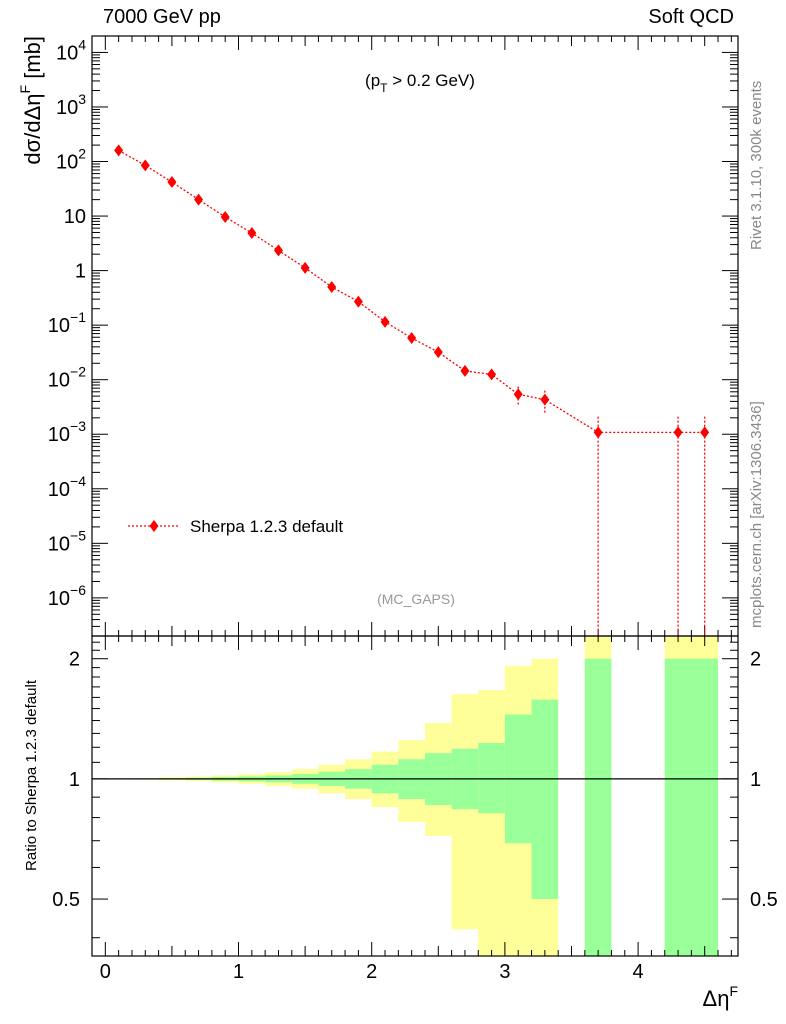 Image resolution: width=786 pixels, height=1024 pixels. What do you see at coordinates (67, 596) in the screenshot?
I see `y-tick-label: 10⁻⁶` at bounding box center [67, 596].